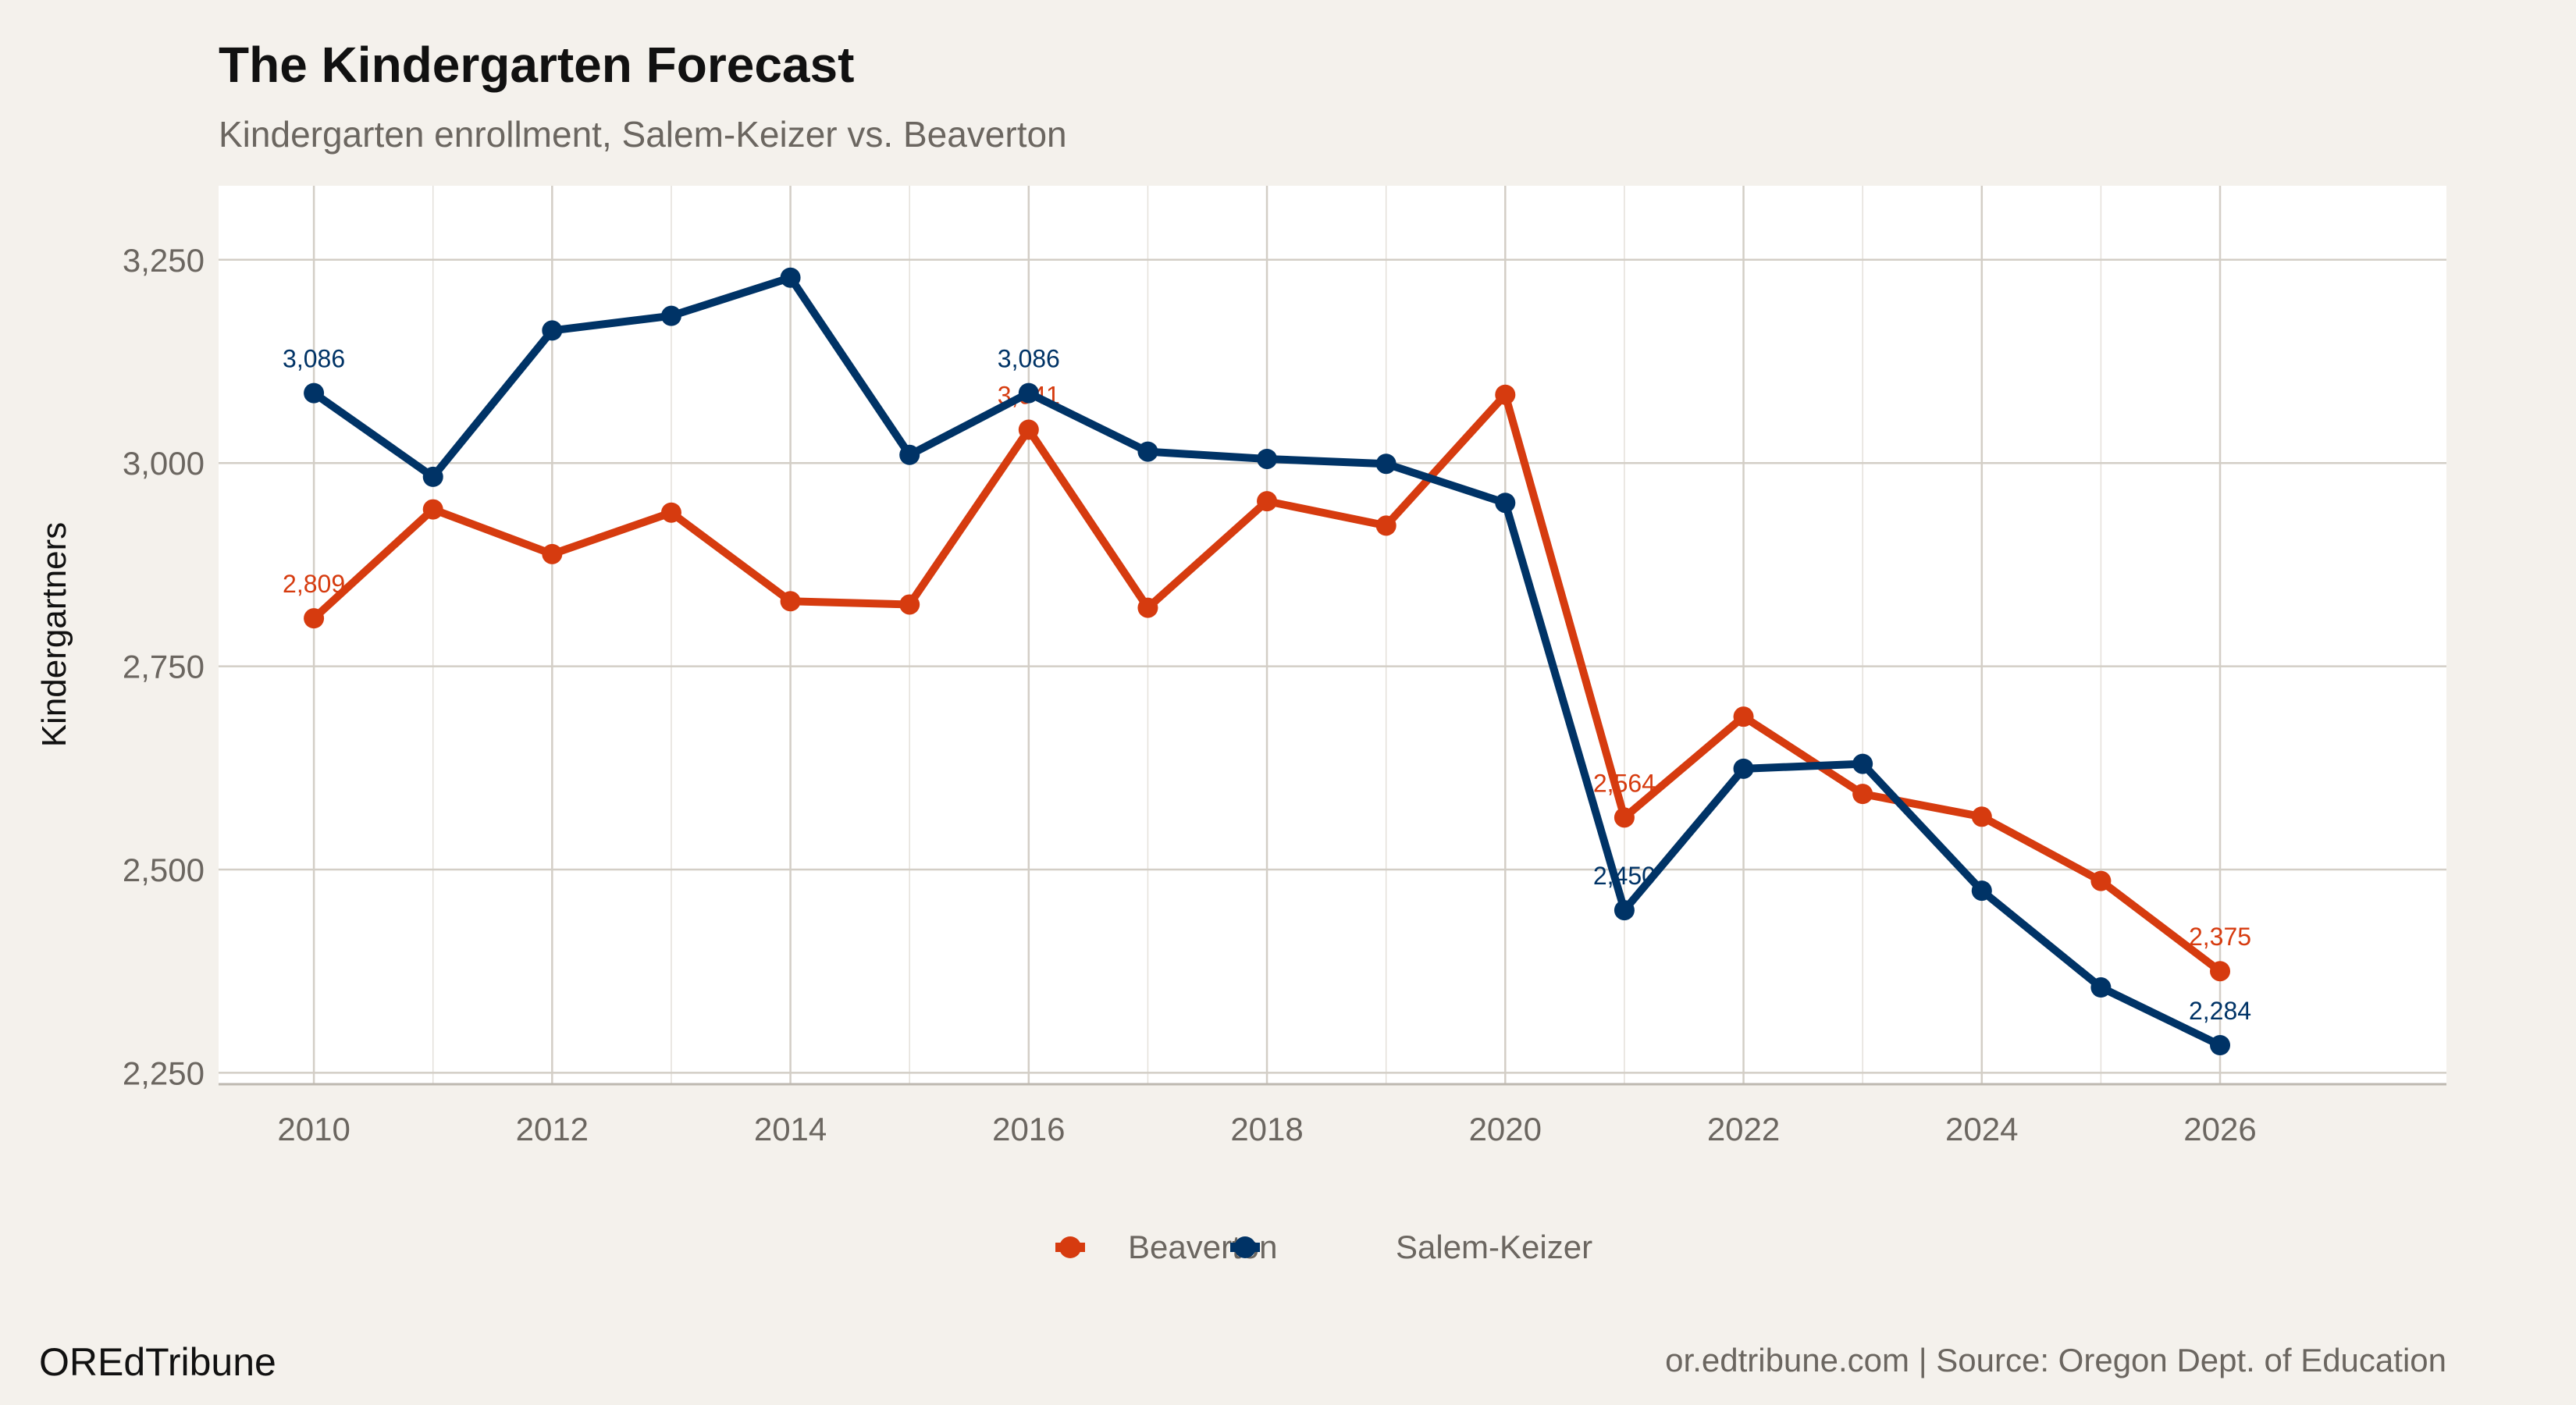  Describe the element at coordinates (313, 1129) in the screenshot. I see `x-tick-label: 2010` at that location.